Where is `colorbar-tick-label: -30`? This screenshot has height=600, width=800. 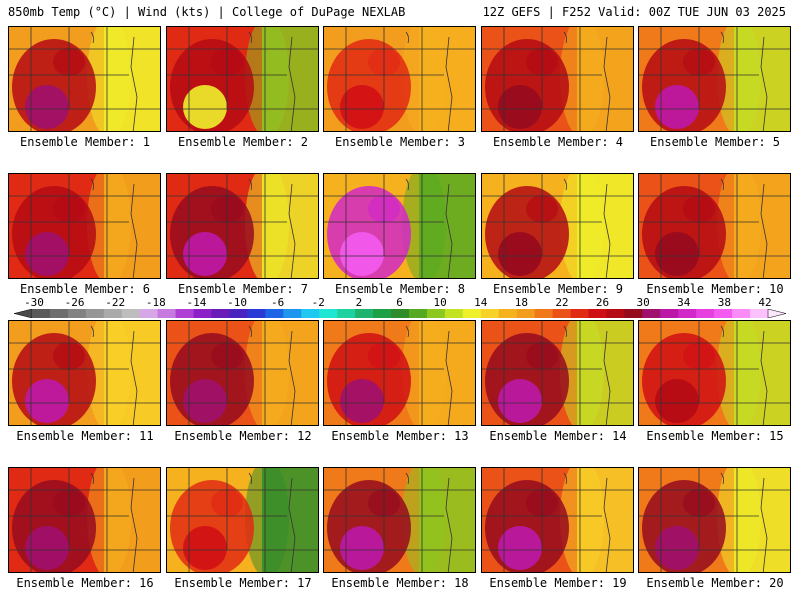
colorbar-tick-label: -30 is located at coordinates (34, 302).